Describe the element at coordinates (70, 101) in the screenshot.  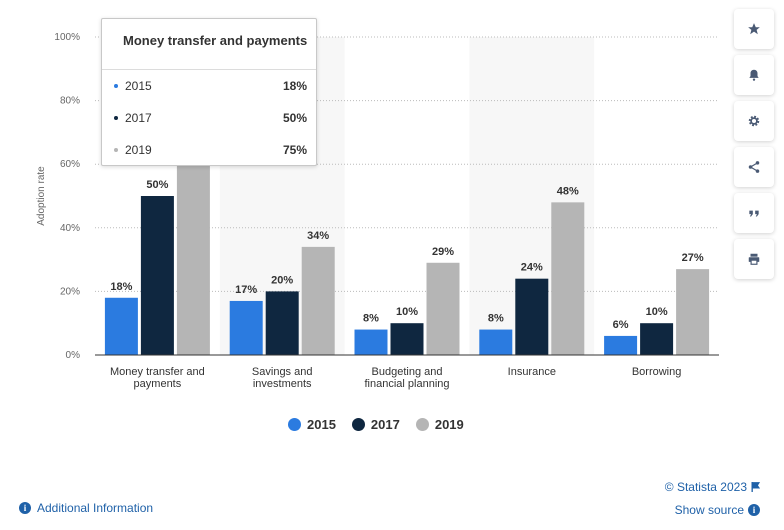
I see `y-tick-label: 80%` at that location.